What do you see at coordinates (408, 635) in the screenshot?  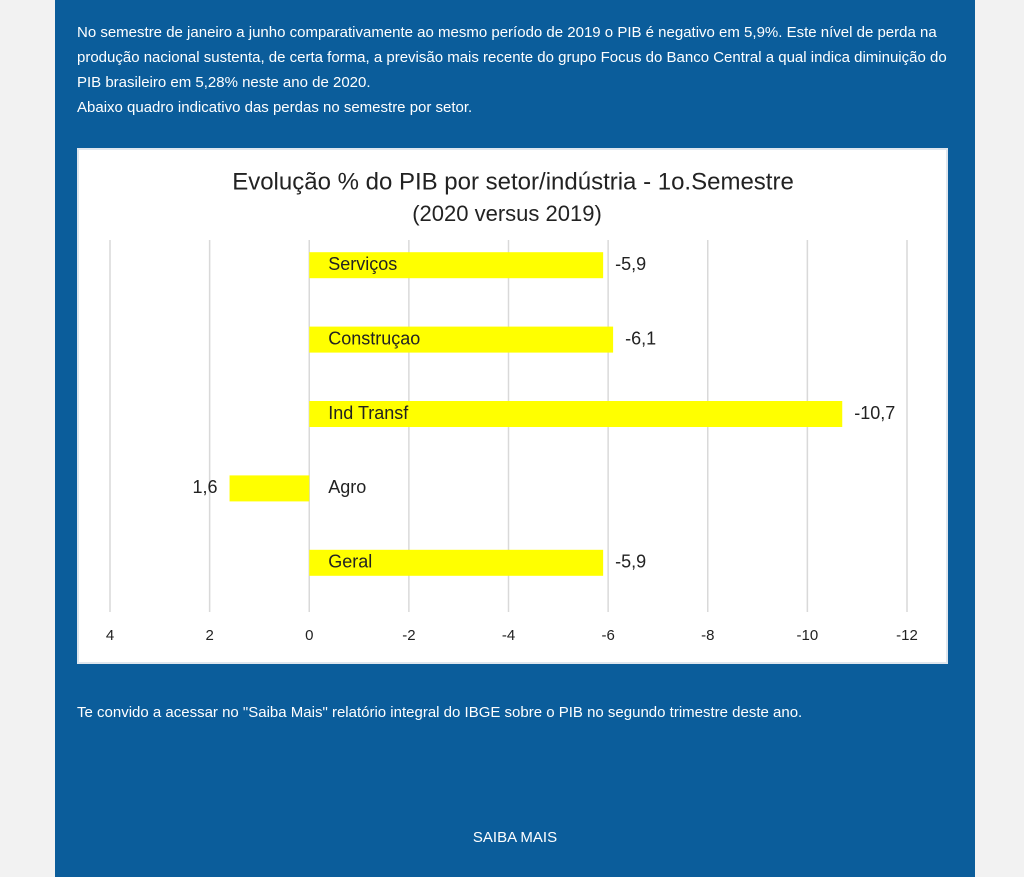 I see `x-tick-label: -2` at bounding box center [408, 635].